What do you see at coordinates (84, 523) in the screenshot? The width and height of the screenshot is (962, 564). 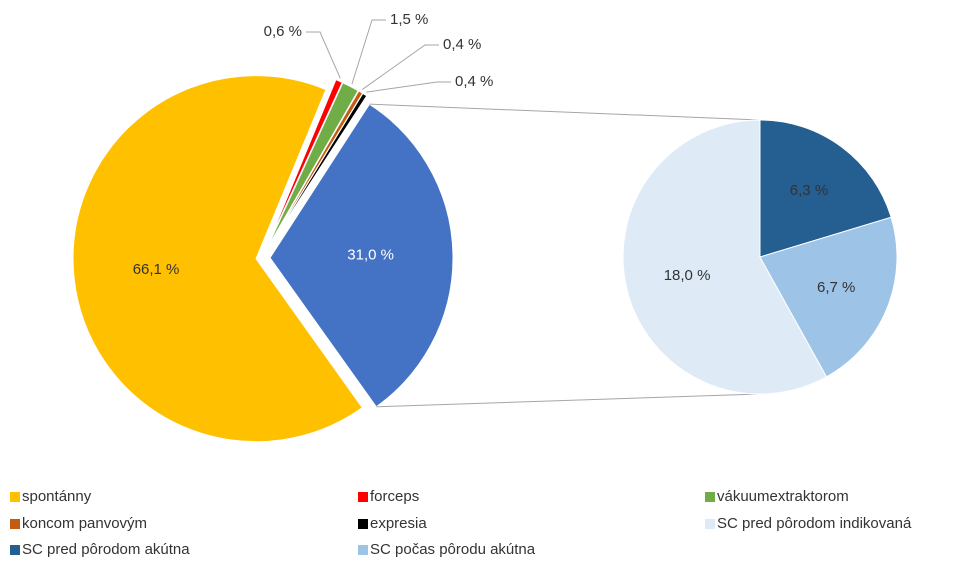 I see `legend-label: koncom panvovým` at bounding box center [84, 523].